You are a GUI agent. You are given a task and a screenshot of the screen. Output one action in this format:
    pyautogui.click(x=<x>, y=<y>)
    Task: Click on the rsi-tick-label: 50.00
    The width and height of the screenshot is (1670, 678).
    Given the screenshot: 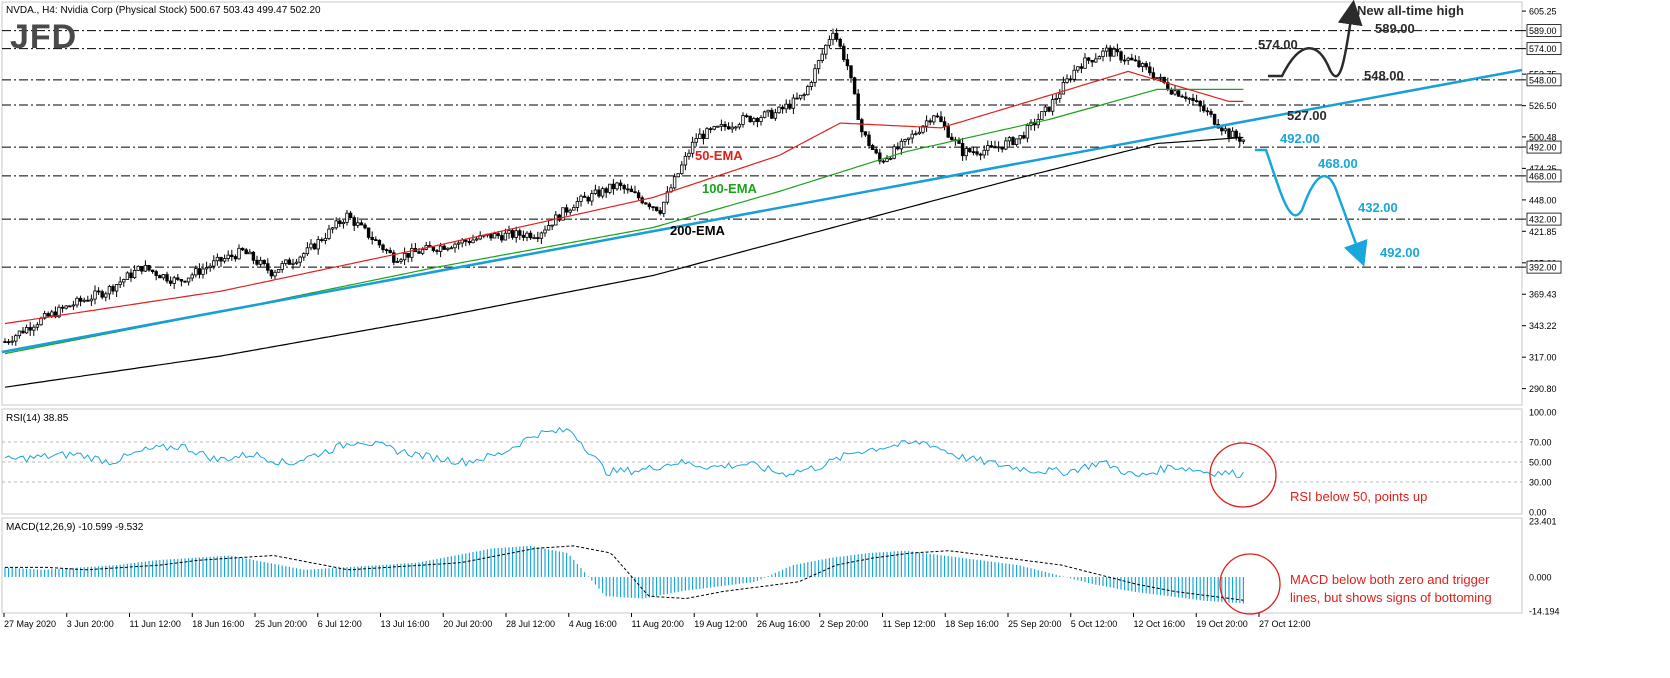 What is the action you would take?
    pyautogui.click(x=1540, y=463)
    